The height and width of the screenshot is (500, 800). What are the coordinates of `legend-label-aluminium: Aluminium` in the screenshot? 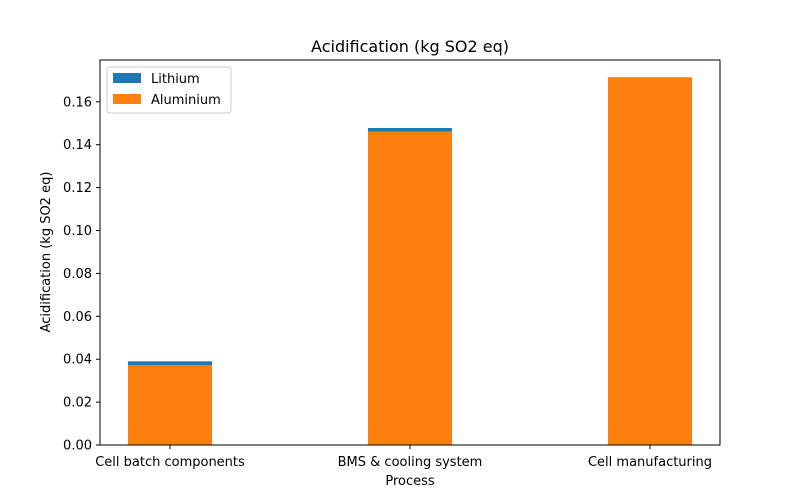 It's located at (186, 100).